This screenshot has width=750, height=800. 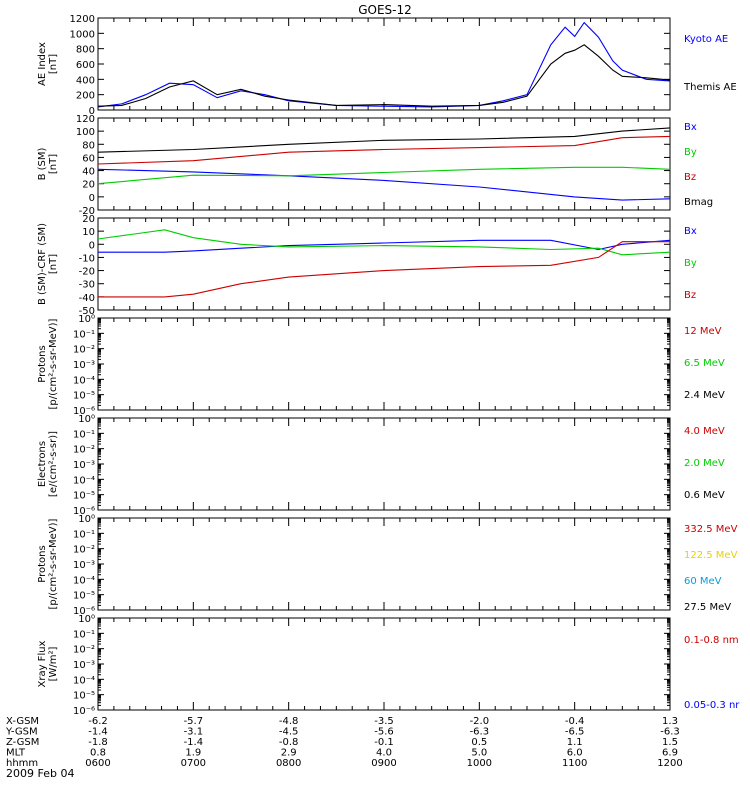 I want to click on ephemeris-row-label: X-GSM, so click(x=22, y=721).